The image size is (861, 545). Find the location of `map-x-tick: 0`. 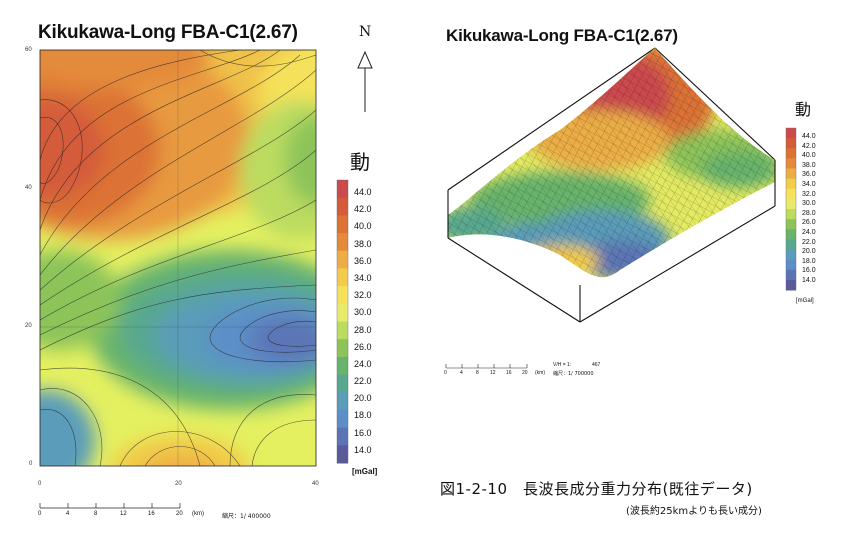

map-x-tick: 0 is located at coordinates (40, 484).